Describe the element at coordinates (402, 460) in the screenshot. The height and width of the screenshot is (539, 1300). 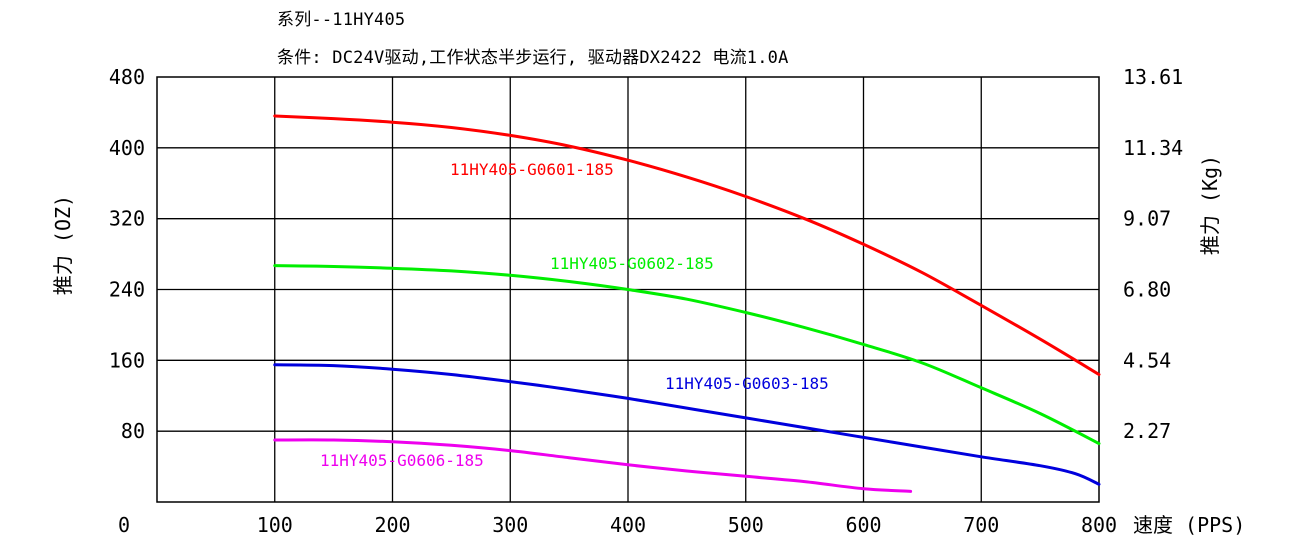
I see `series-label: 11HY405-G0606-185` at that location.